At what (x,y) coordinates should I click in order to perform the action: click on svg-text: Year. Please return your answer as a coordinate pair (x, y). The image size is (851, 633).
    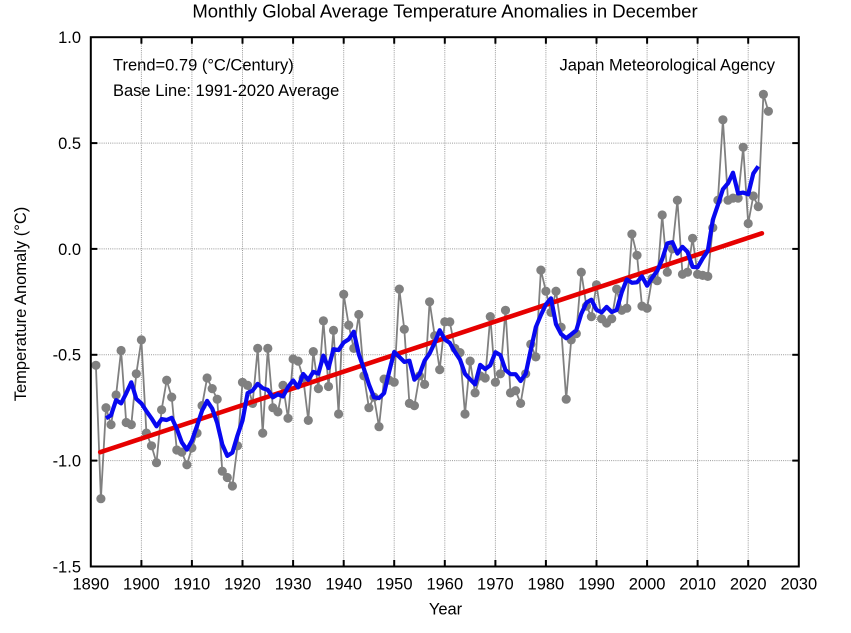
    Looking at the image, I should click on (446, 610).